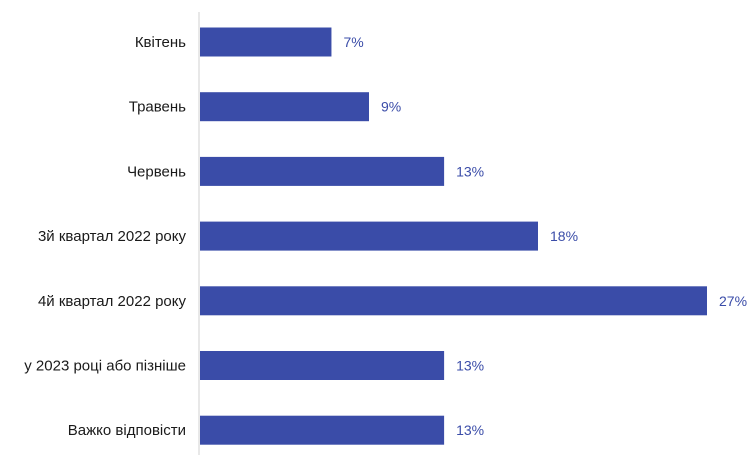  What do you see at coordinates (112, 236) in the screenshot?
I see `category-label: 3й квартал 2022 року` at bounding box center [112, 236].